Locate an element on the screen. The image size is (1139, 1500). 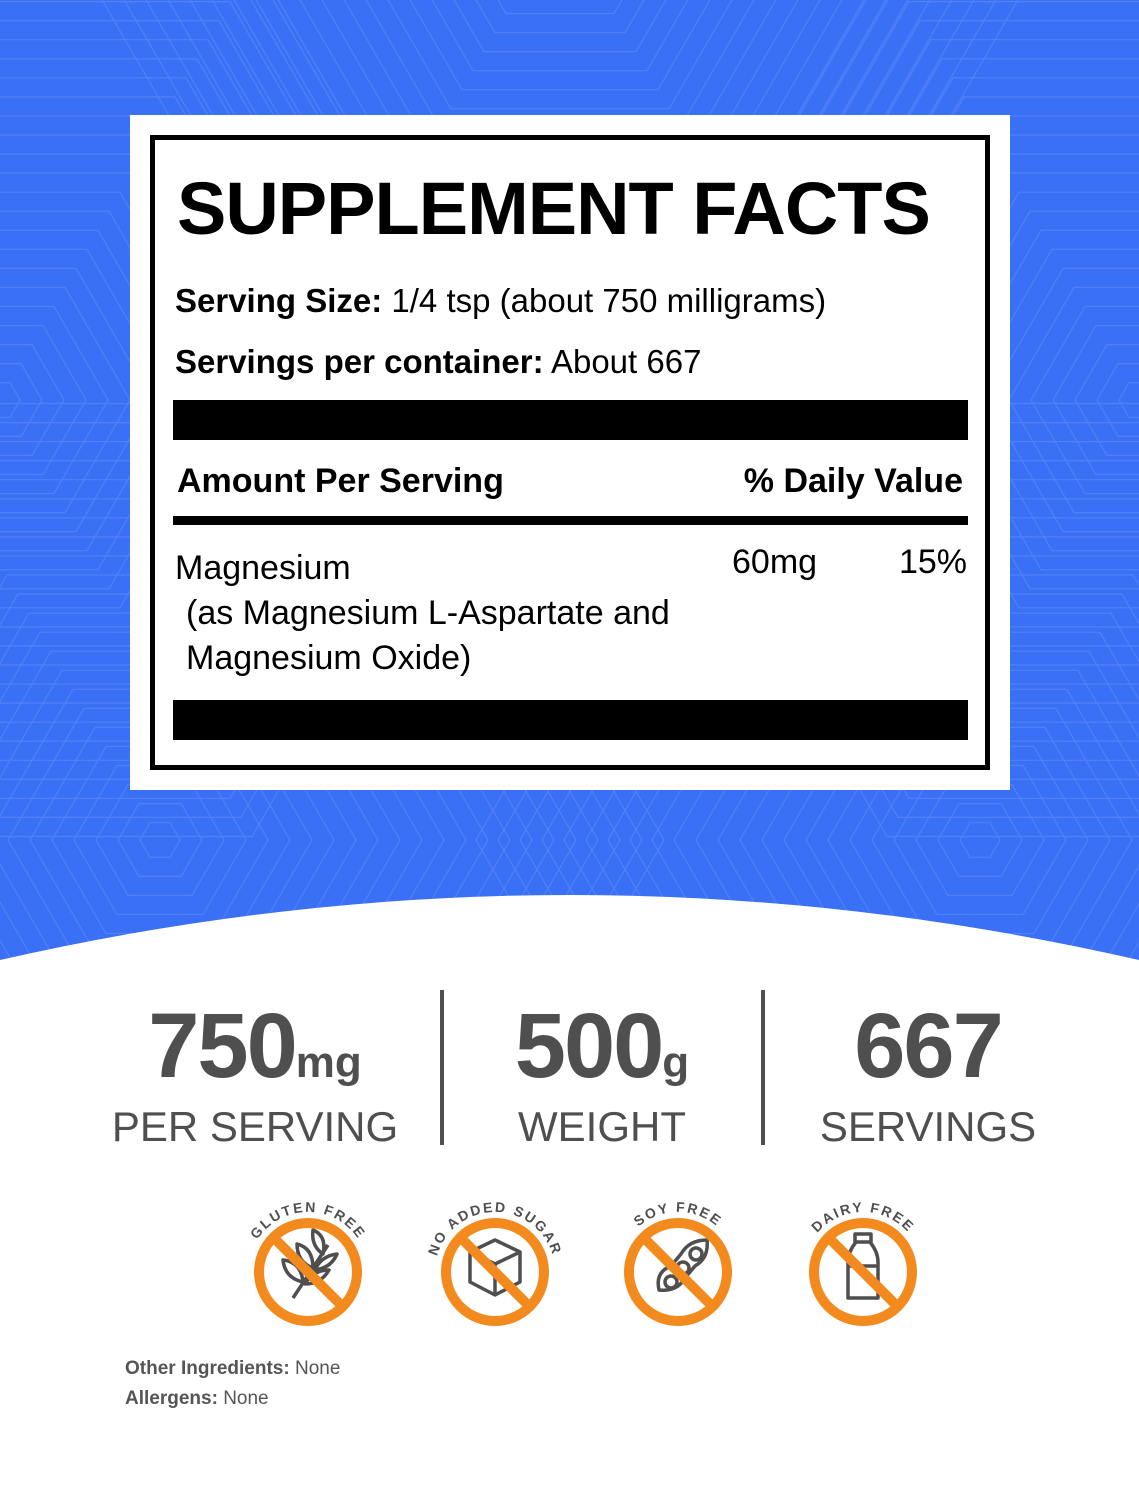
amount-header: Amount Per Serving is located at coordinates (340, 481).